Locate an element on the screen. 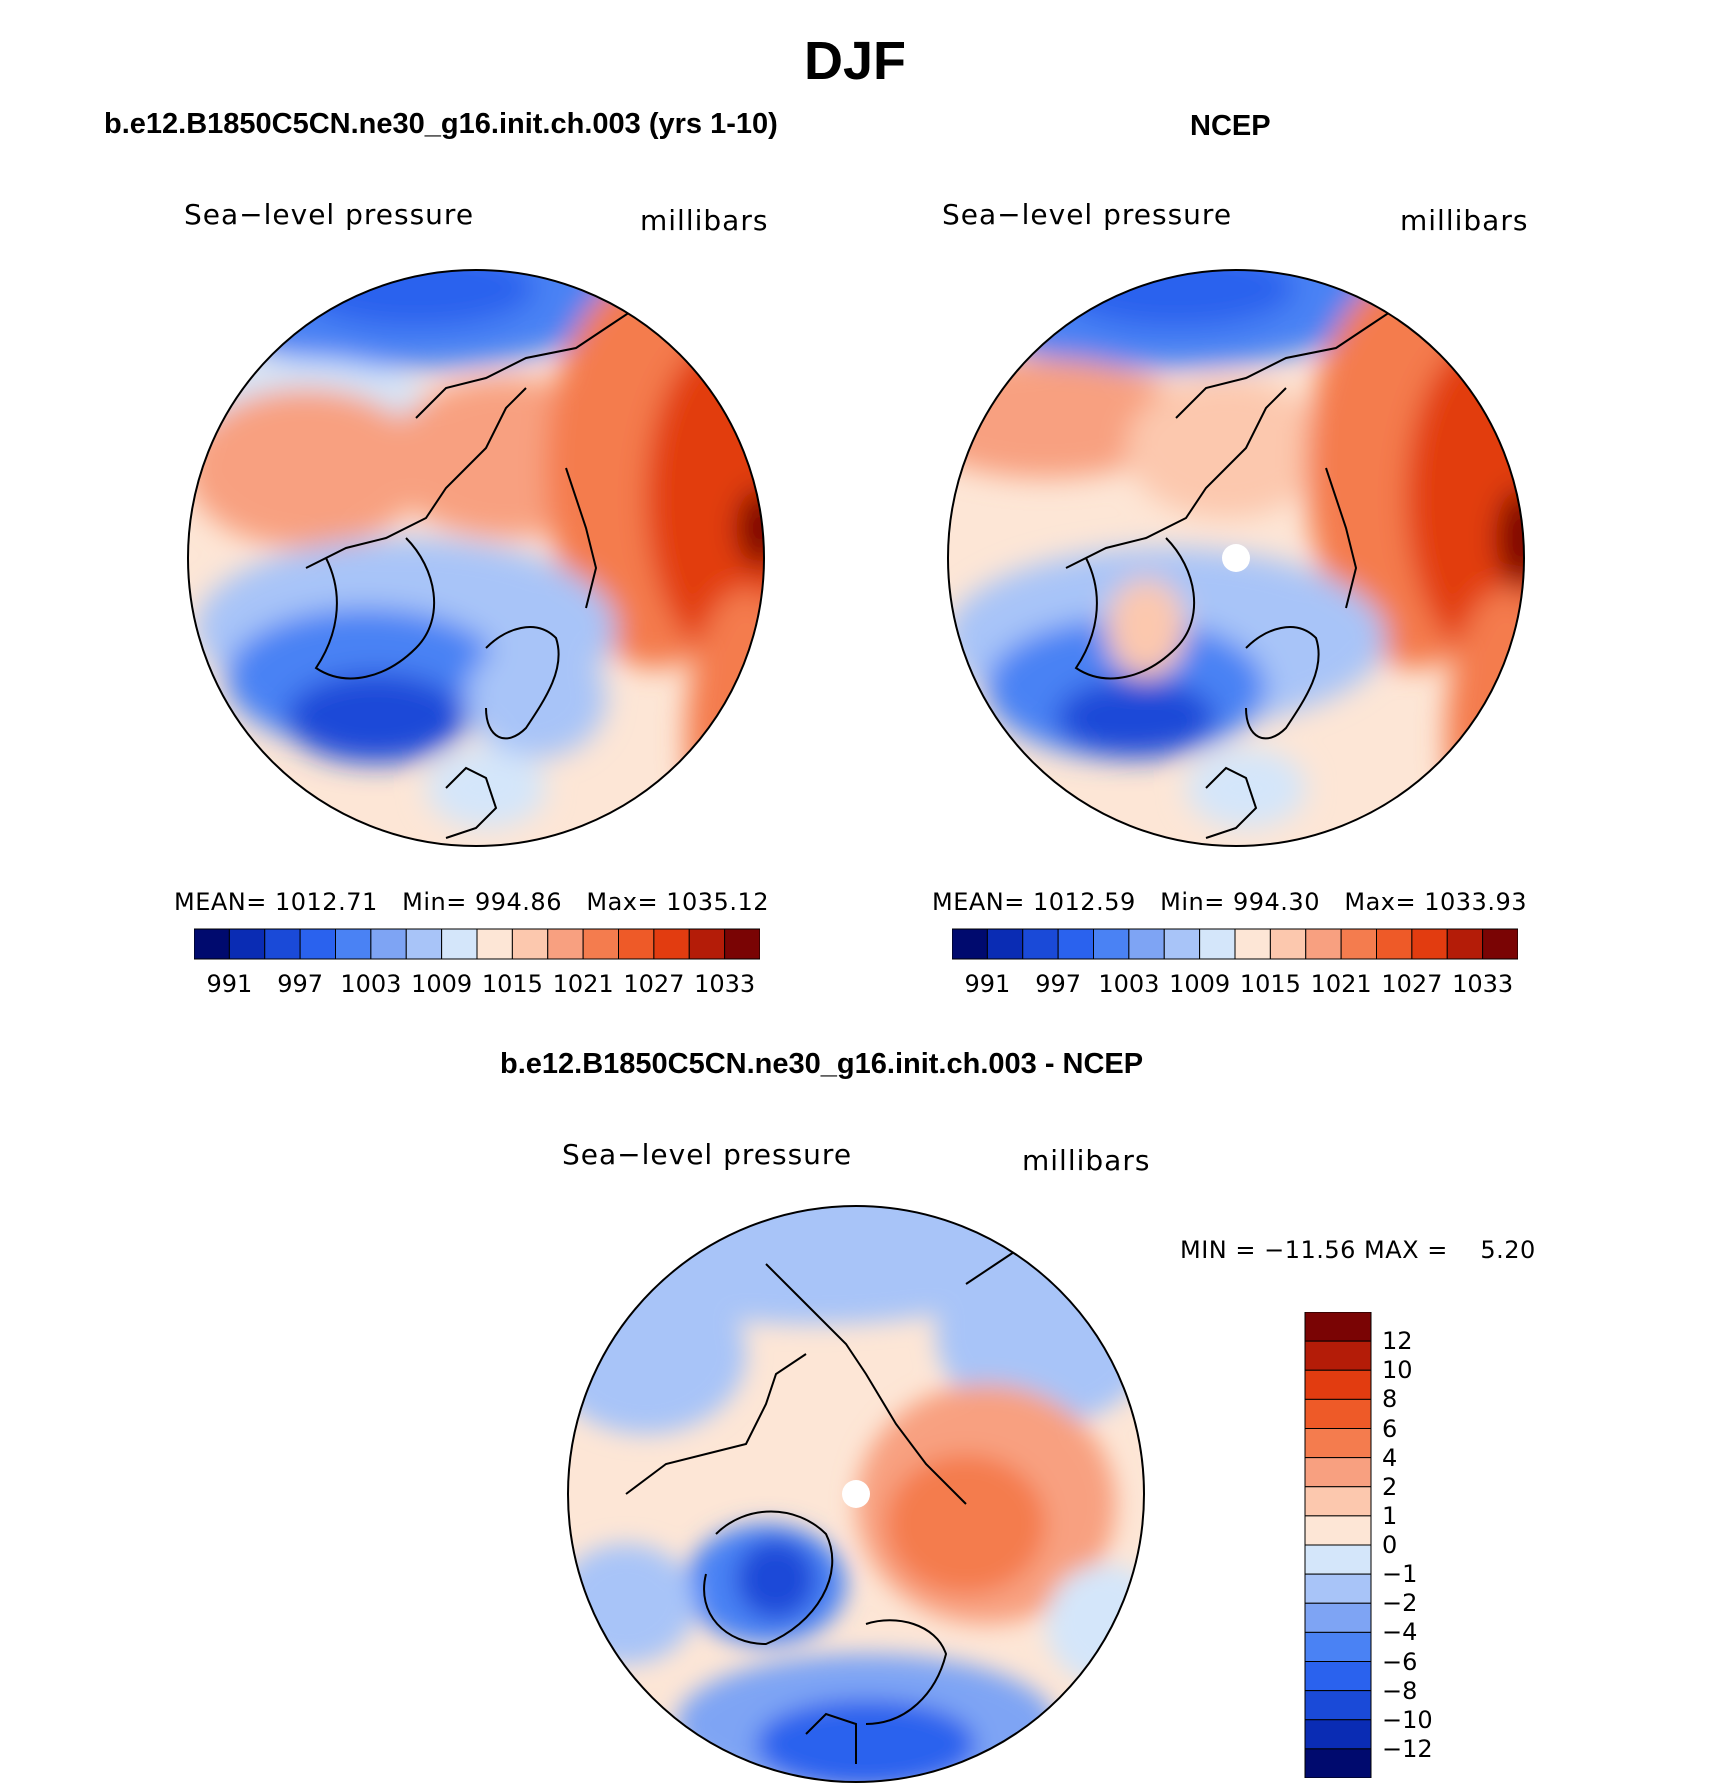 The height and width of the screenshot is (1790, 1710). panel-2-stats: MEAN= 1012.59 Min= 994.30 Max= 1033.93 is located at coordinates (1229, 902).